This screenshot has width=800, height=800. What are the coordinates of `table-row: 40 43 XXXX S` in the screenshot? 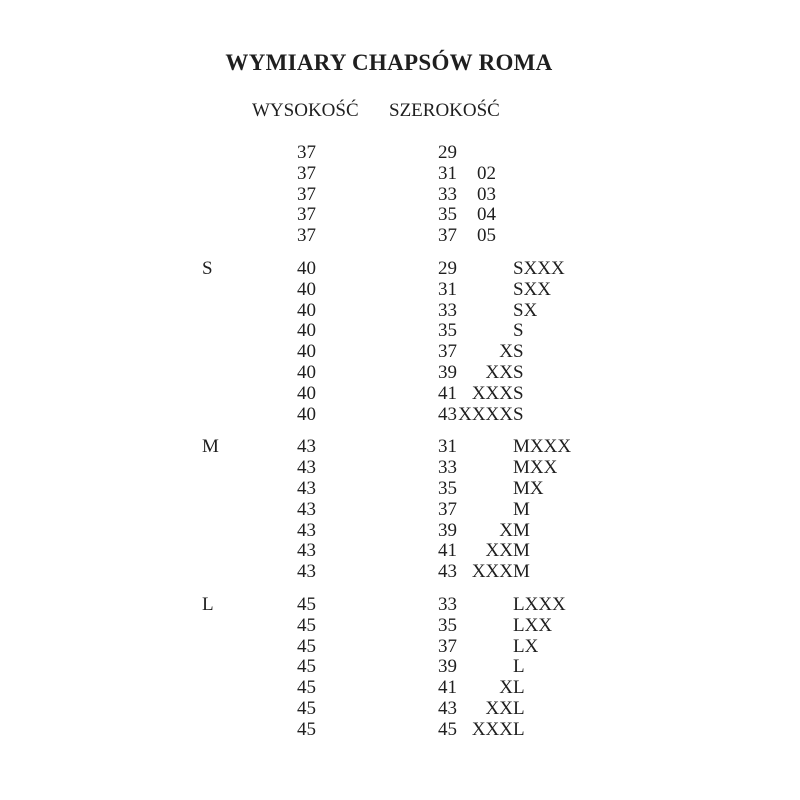 It's located at (400, 414).